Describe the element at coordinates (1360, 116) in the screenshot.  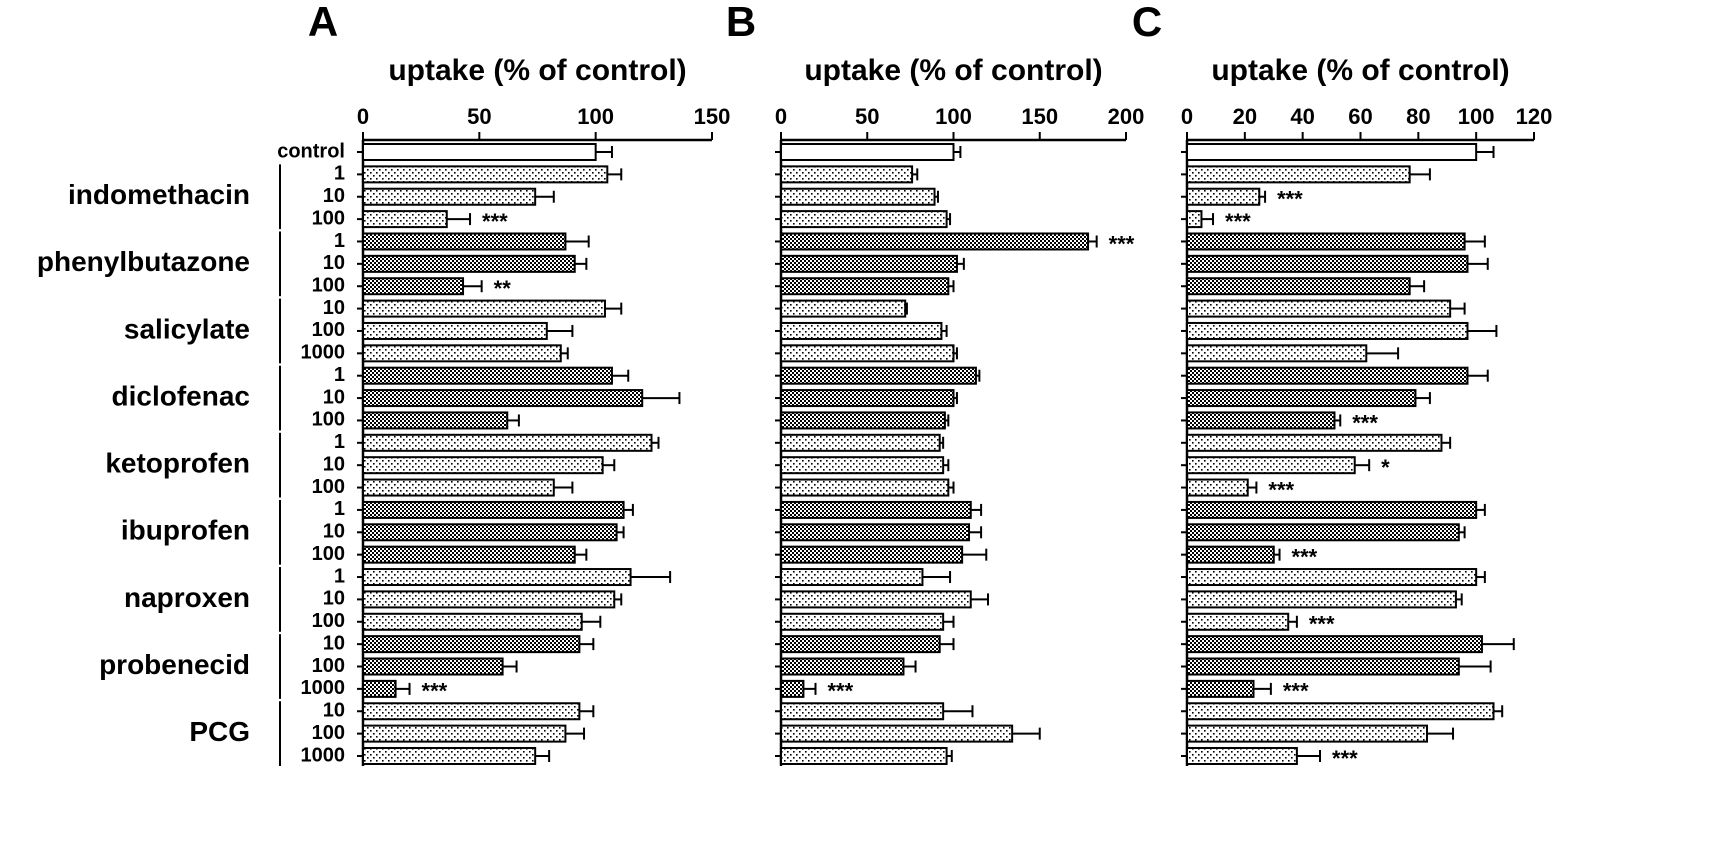
I see `x-tick-label: 60` at that location.